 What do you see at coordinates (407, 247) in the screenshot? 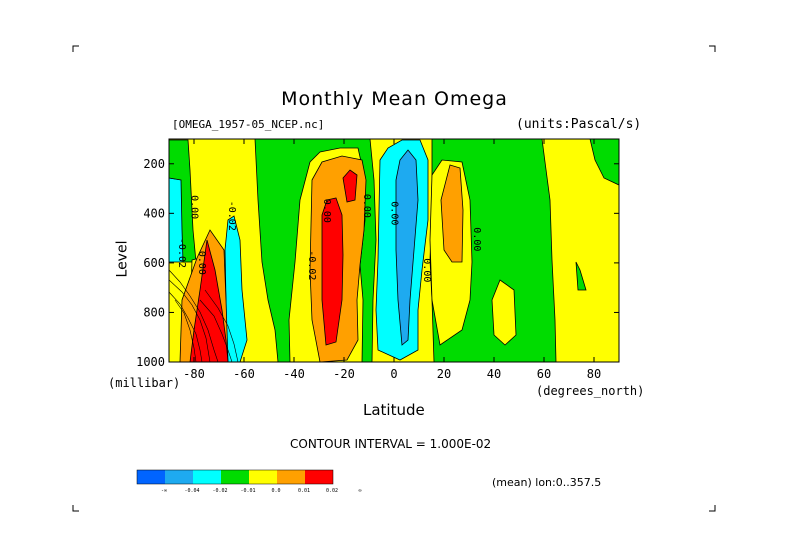
I see `band-blue-central` at bounding box center [407, 247].